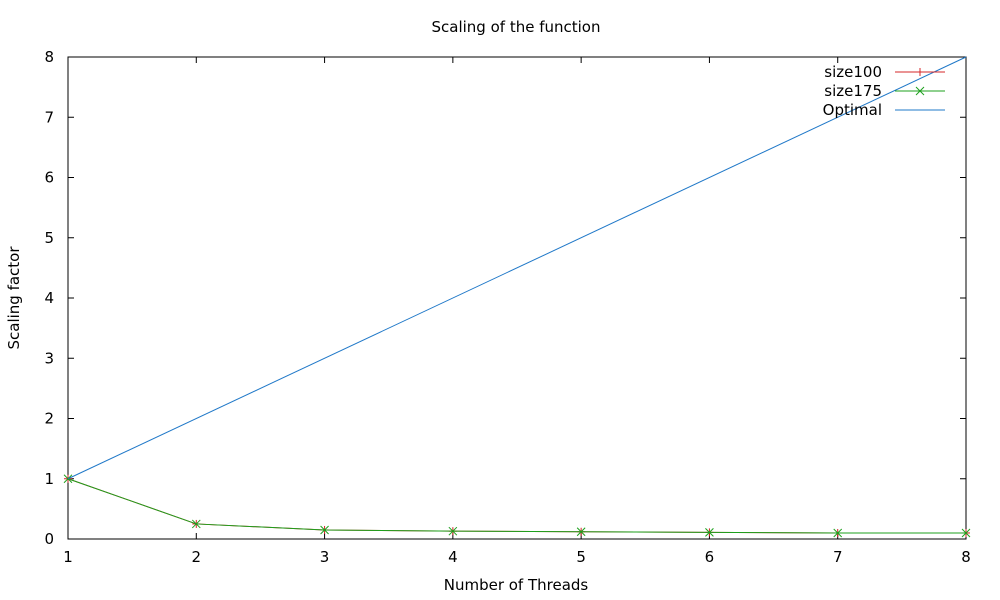 The width and height of the screenshot is (1000, 600). I want to click on x-tick-label: 7, so click(838, 557).